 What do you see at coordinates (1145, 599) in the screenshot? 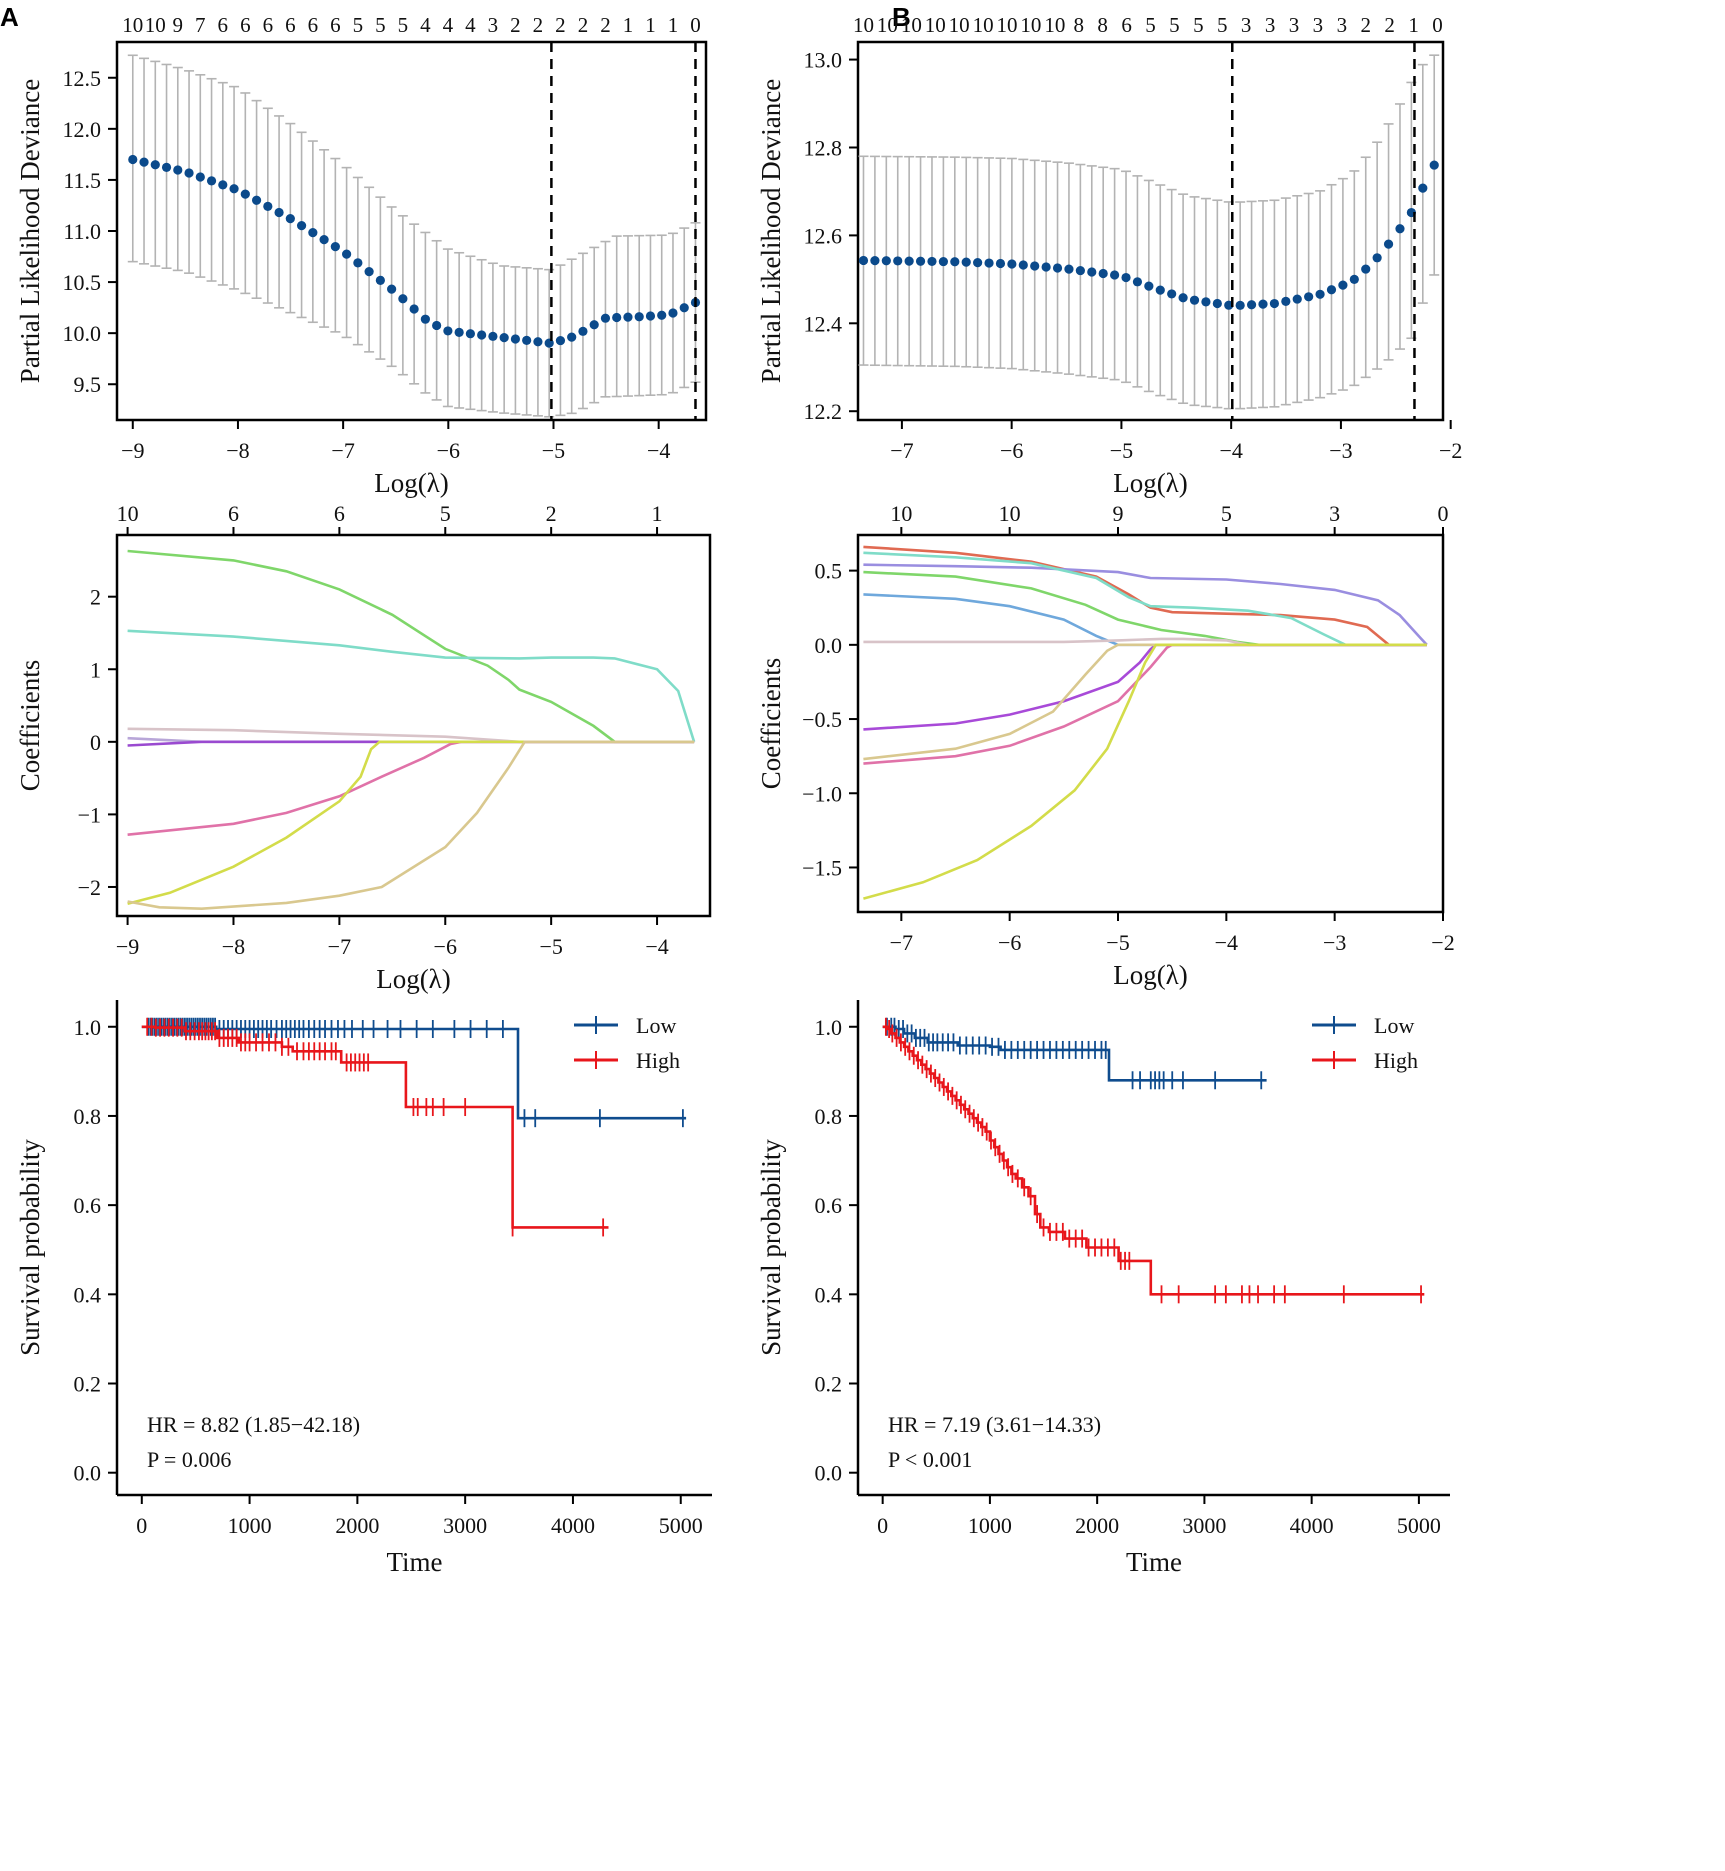
I see `coefficient-path-g3` at bounding box center [1145, 599].